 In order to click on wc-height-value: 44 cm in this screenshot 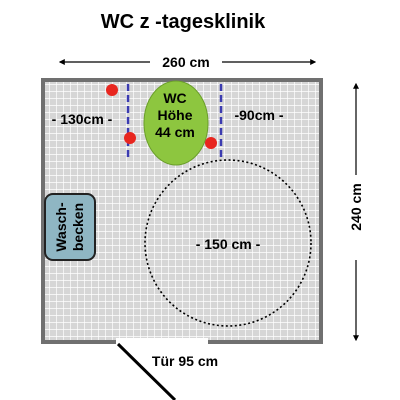, I will do `click(175, 132)`.